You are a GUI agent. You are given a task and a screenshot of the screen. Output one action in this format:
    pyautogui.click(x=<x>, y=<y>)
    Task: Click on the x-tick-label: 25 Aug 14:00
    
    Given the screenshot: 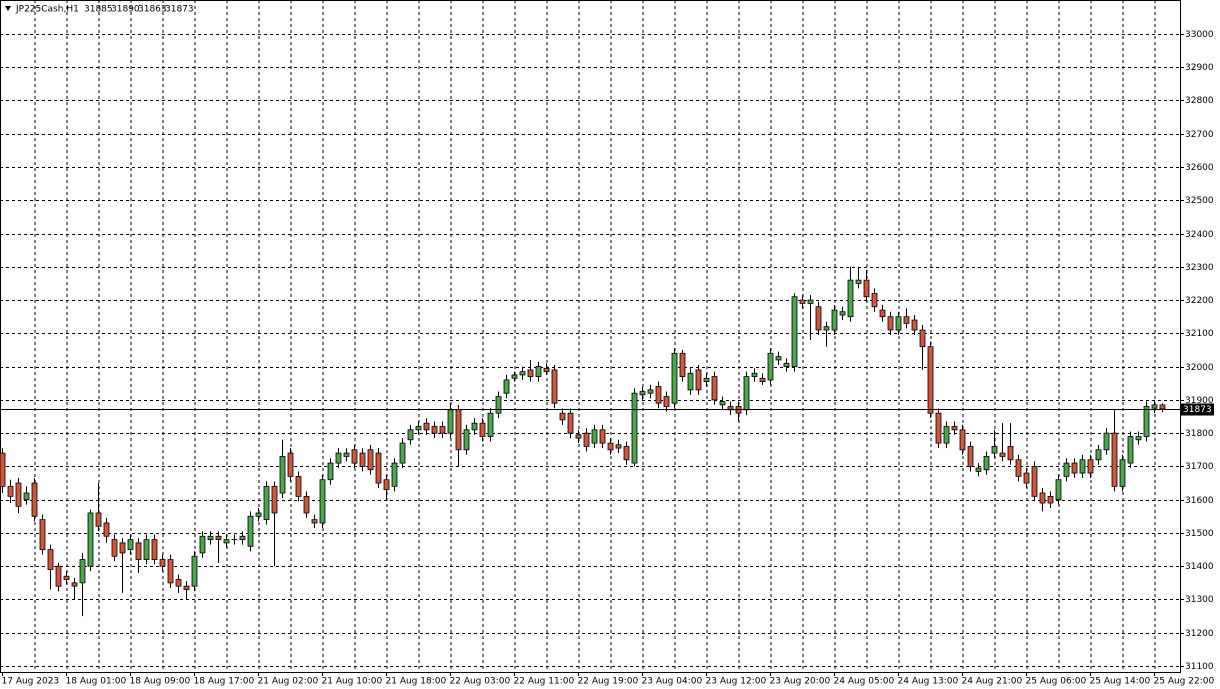 What is the action you would take?
    pyautogui.click(x=1120, y=682)
    